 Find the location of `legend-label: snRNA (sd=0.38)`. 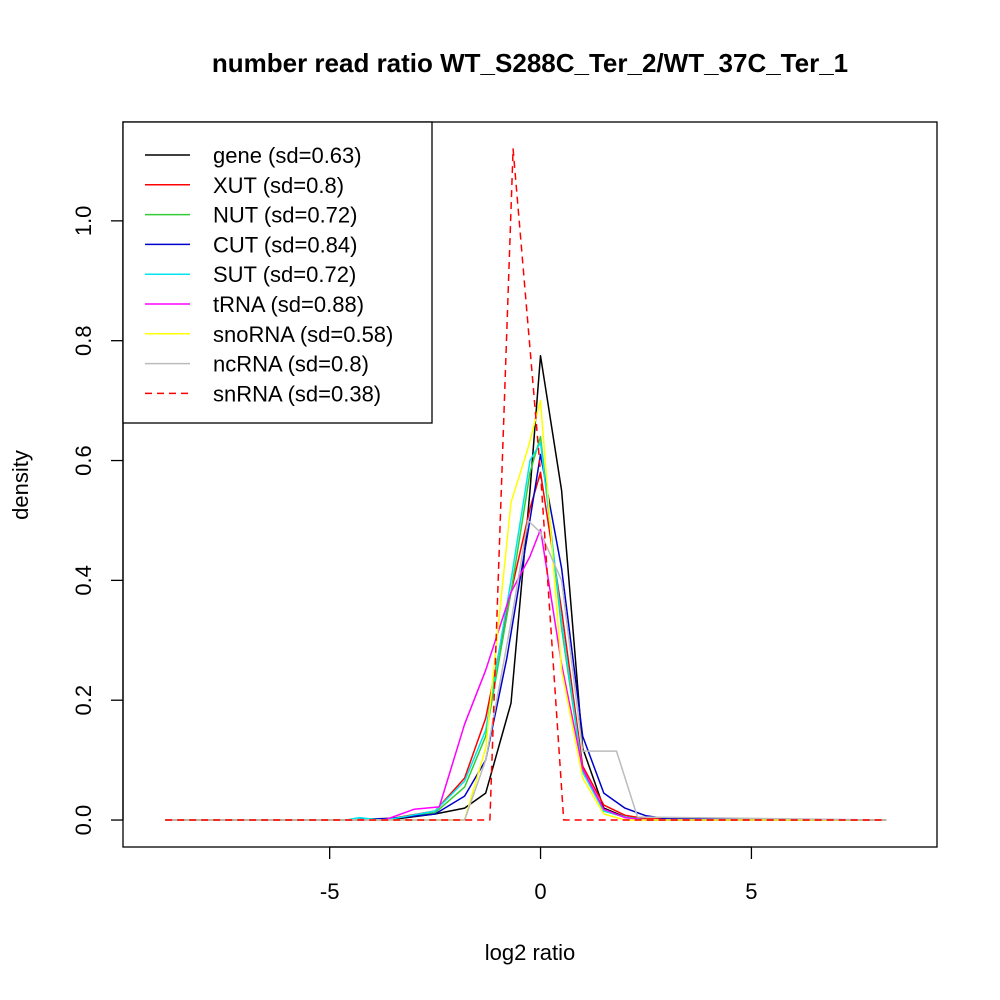

legend-label: snRNA (sd=0.38) is located at coordinates (297, 393).